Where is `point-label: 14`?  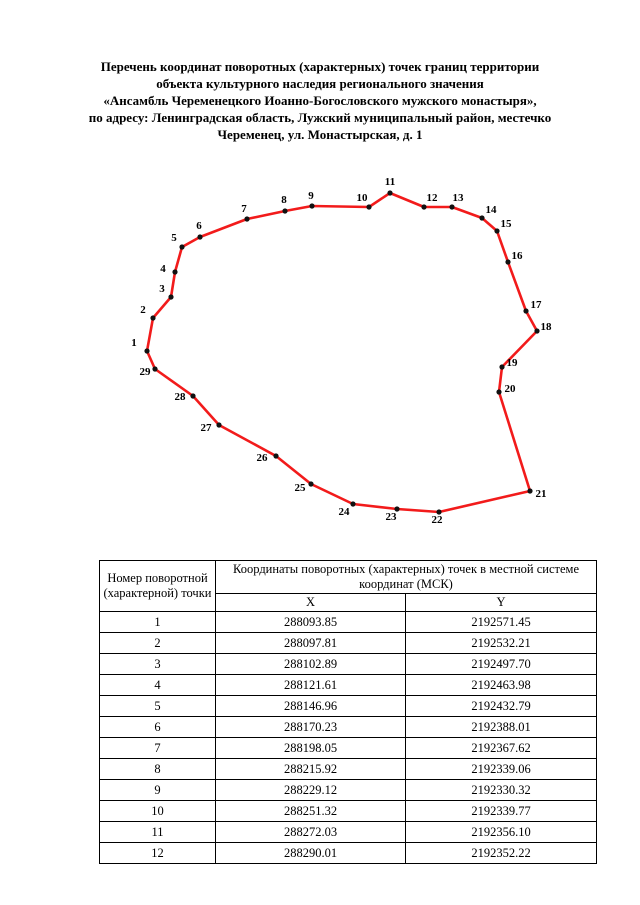
point-label: 14 is located at coordinates (492, 210).